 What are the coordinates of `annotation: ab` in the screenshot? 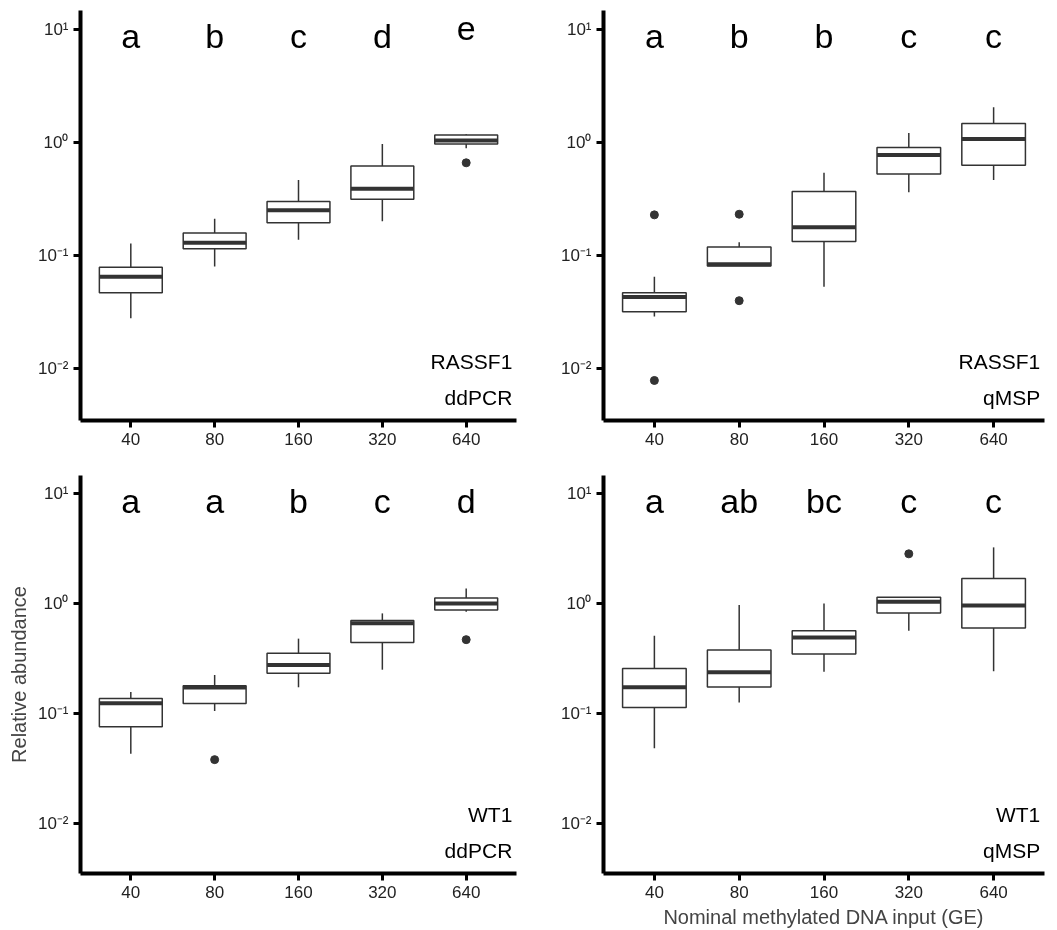 It's located at (739, 500).